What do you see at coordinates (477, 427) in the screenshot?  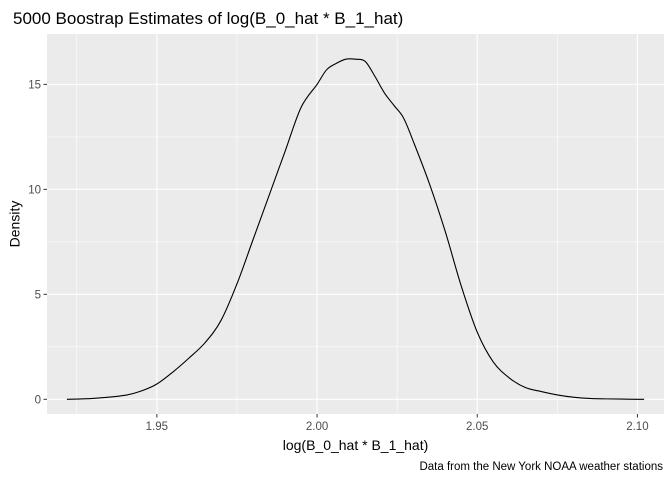 I see `x-tick-label: 2.05` at bounding box center [477, 427].